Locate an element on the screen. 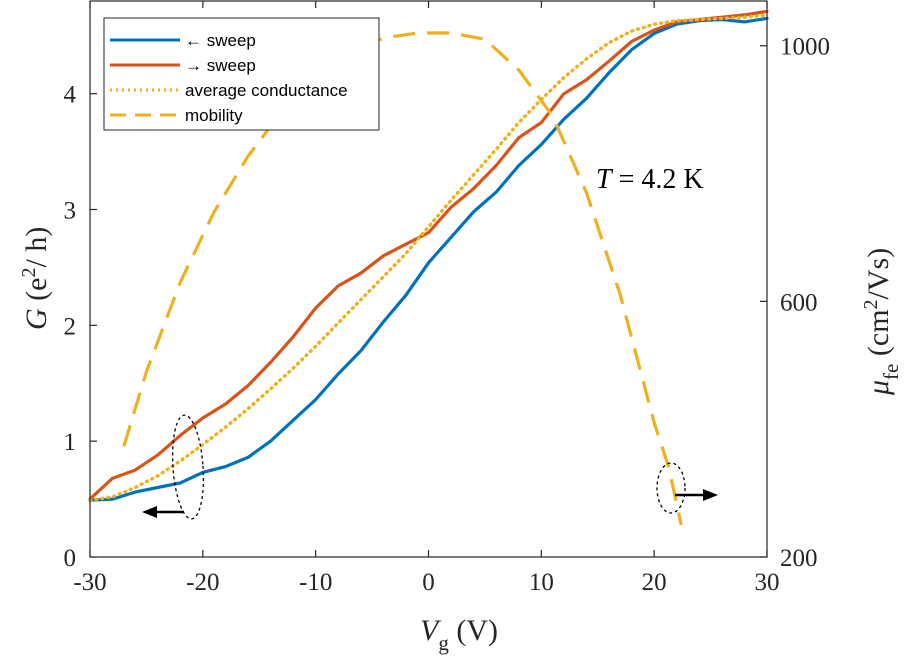 This screenshot has height=665, width=911. legend-label-back-sweep: ← sweep is located at coordinates (220, 40).